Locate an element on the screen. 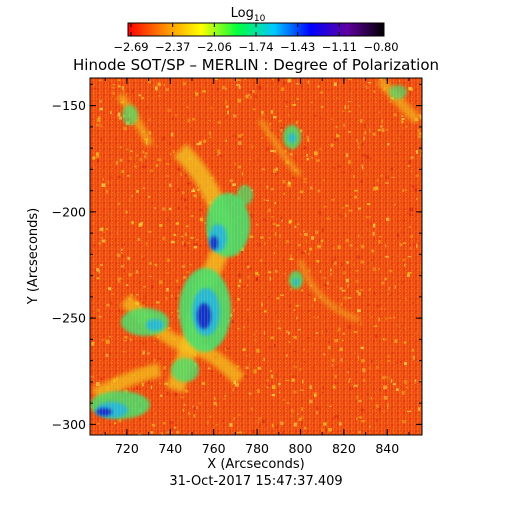 The image size is (511, 512). y-tick-label: −300 is located at coordinates (69, 424).